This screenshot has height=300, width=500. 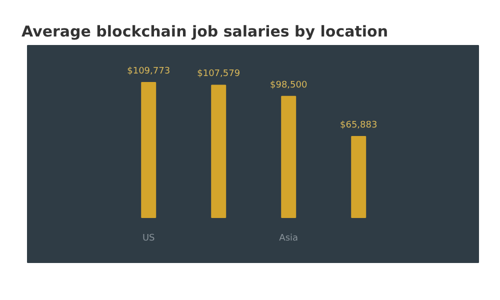 What do you see at coordinates (148, 71) in the screenshot?
I see `data-label: $109,773` at bounding box center [148, 71].